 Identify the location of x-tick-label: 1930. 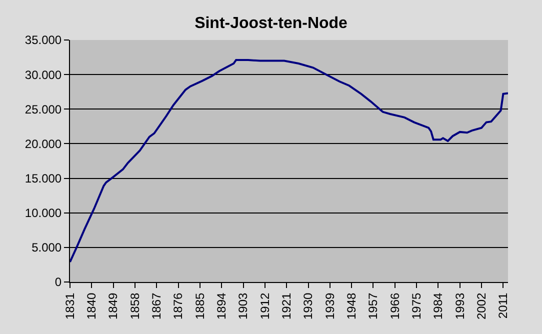
(308, 306).